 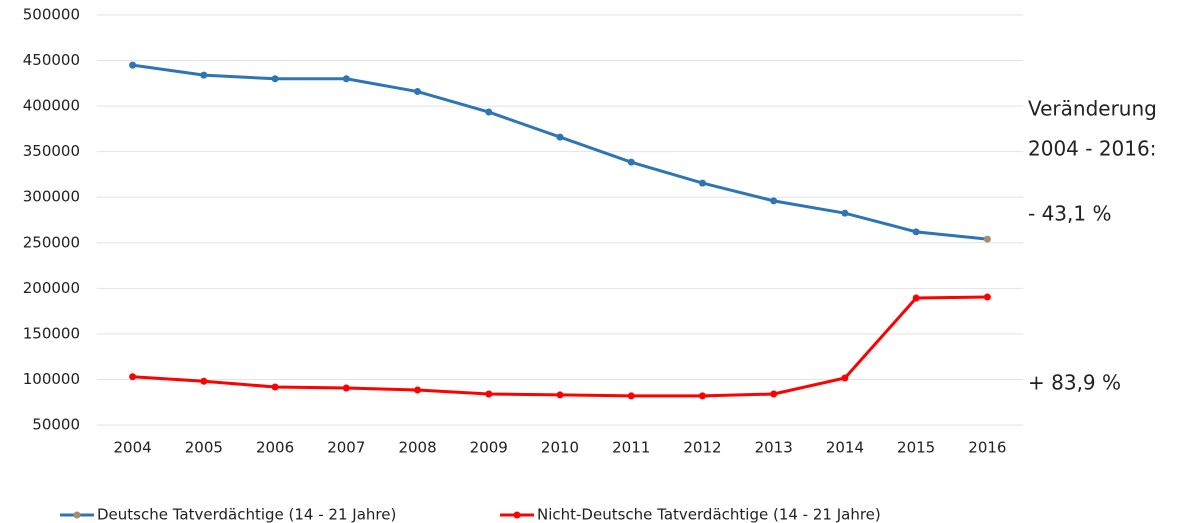 I want to click on x-tick-label: 2004, so click(x=133, y=448).